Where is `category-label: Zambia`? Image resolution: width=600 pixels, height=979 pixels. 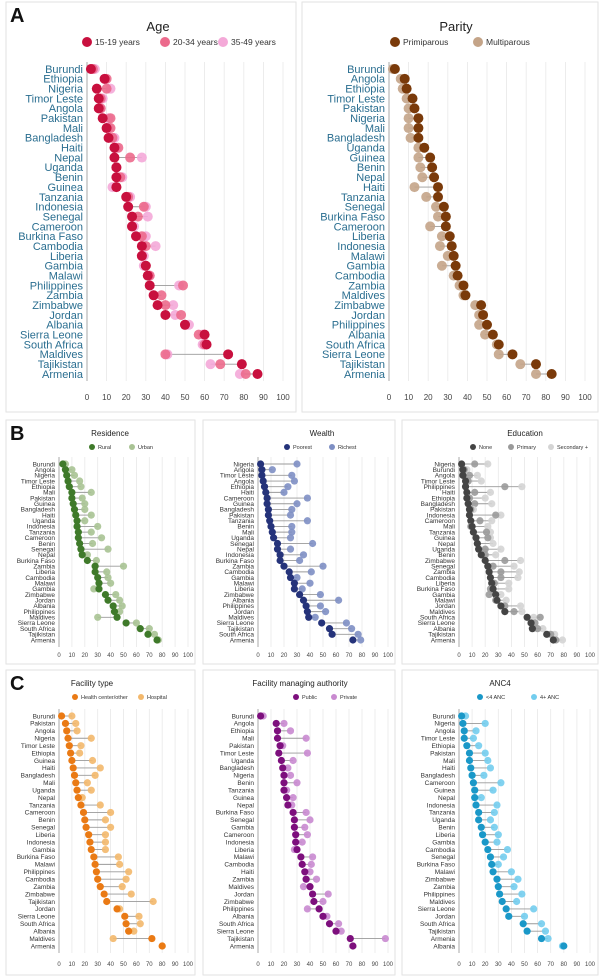
category-label: Zambia is located at coordinates (65, 296).